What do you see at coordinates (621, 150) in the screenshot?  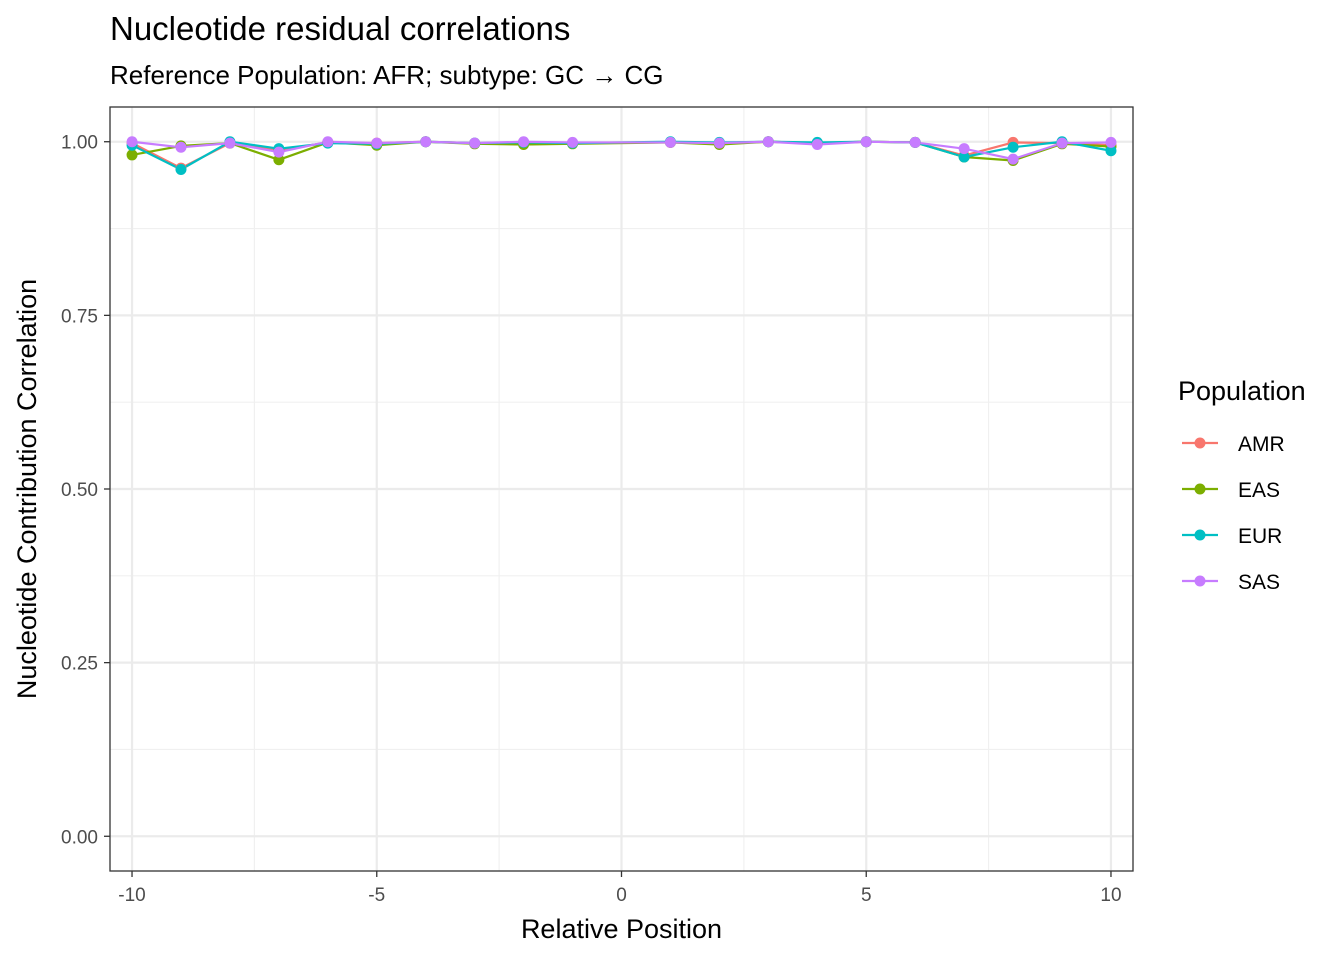 I see `series-line-sas` at bounding box center [621, 150].